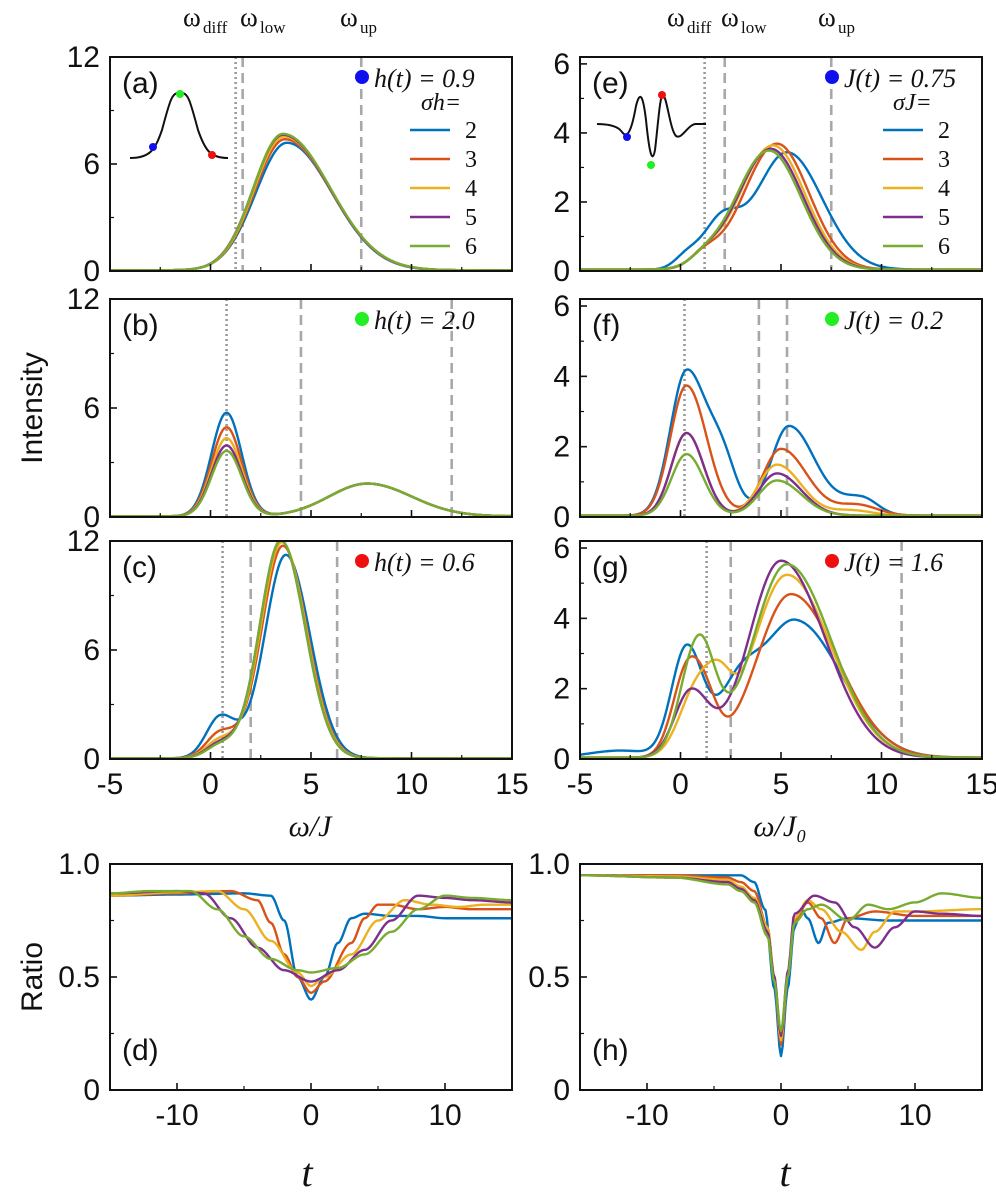 This screenshot has width=996, height=1200. Describe the element at coordinates (511, 784) in the screenshot. I see `x-tick-label: 15` at that location.